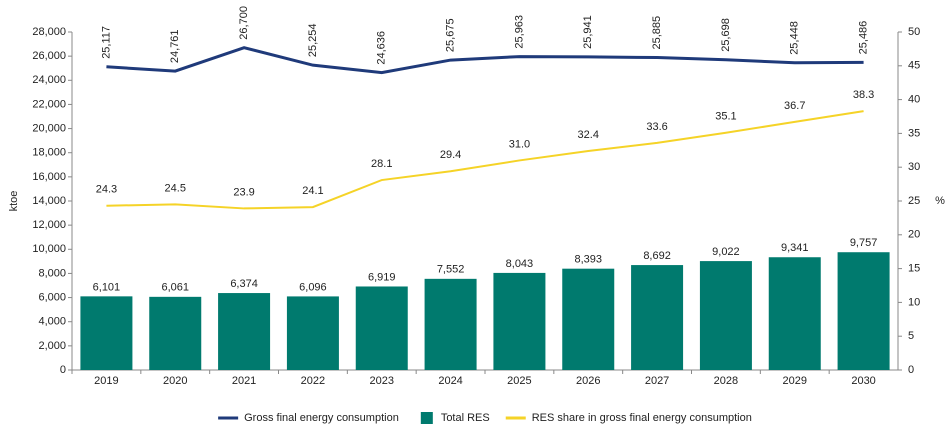 This screenshot has height=427, width=947. I want to click on y2-tick-label: 0, so click(911, 370).